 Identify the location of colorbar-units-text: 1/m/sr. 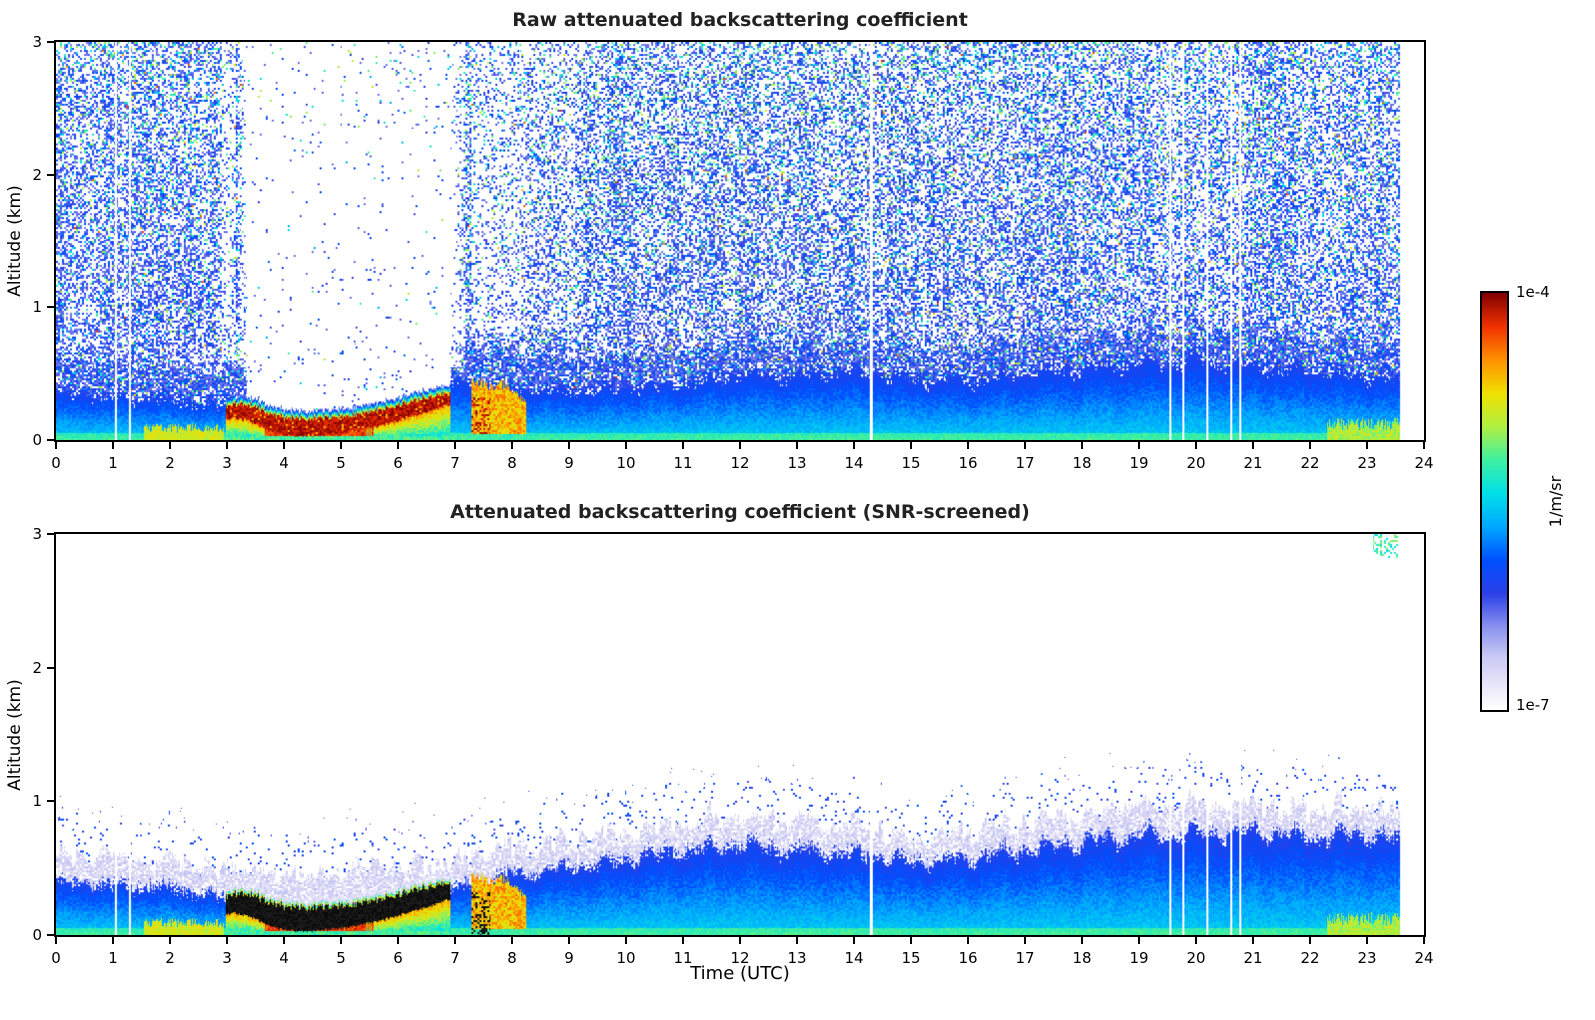
(1556, 501).